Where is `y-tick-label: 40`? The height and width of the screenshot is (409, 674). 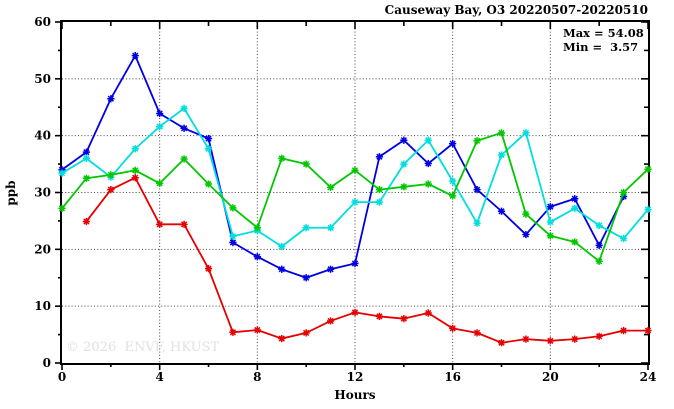 y-tick-label: 40 is located at coordinates (42, 136).